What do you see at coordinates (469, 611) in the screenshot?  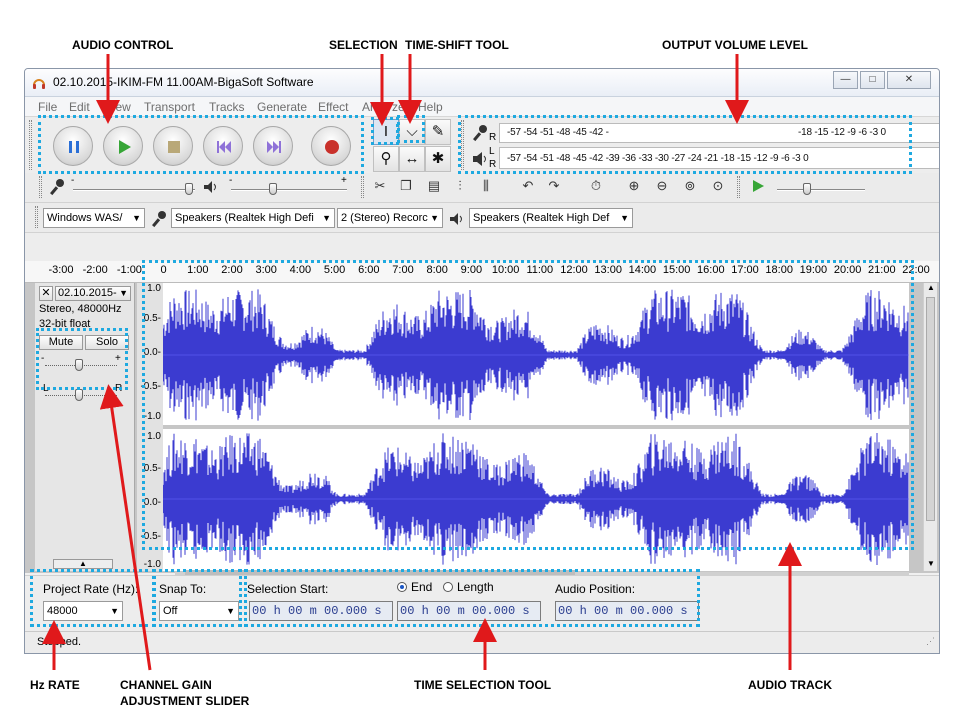 I see `selection-end-time: 00 h 00 m 00.000 s` at bounding box center [469, 611].